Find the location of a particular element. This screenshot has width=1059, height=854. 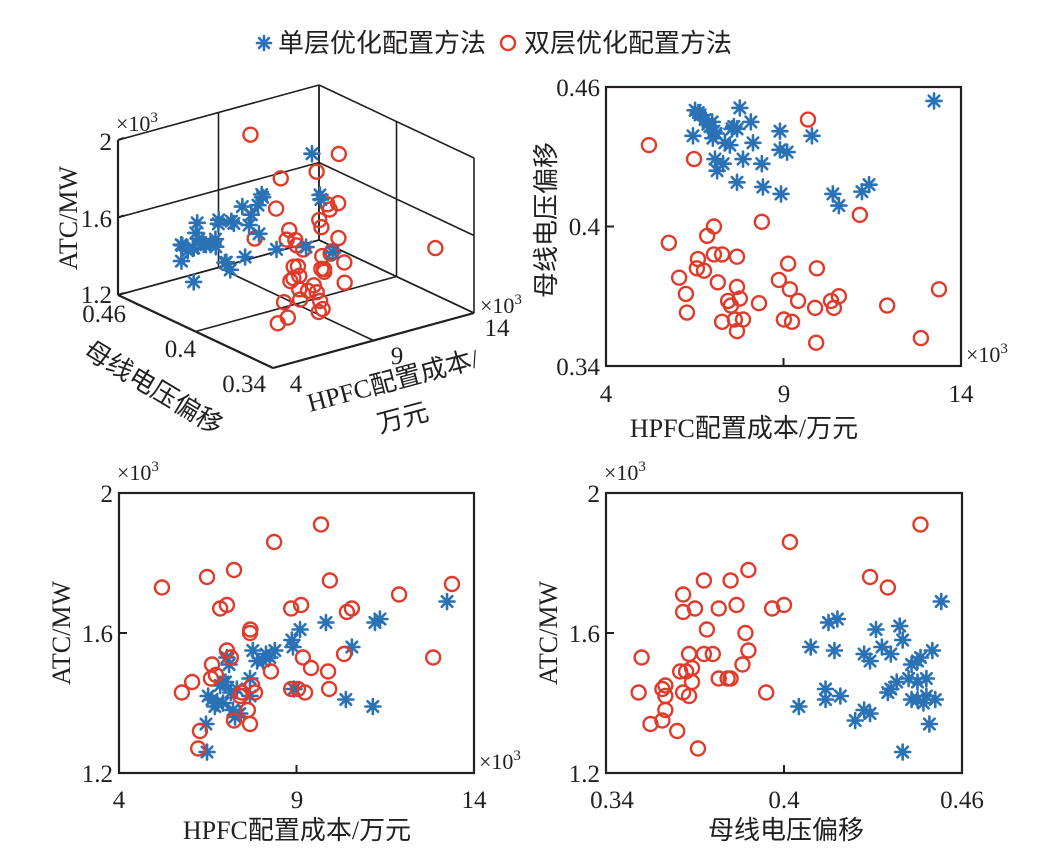

x-tick-label: 14 is located at coordinates (475, 800).